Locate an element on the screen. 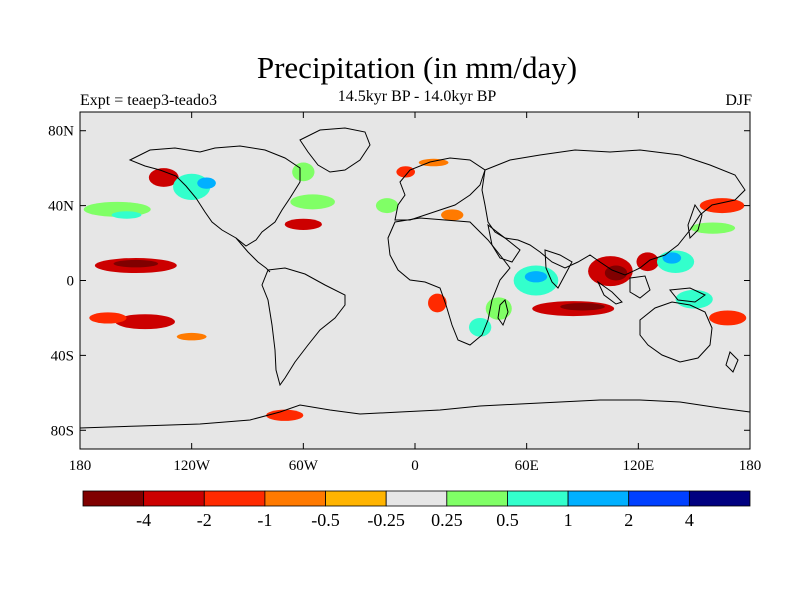 The width and height of the screenshot is (800, 600). colorbar-label: -4 is located at coordinates (143, 520).